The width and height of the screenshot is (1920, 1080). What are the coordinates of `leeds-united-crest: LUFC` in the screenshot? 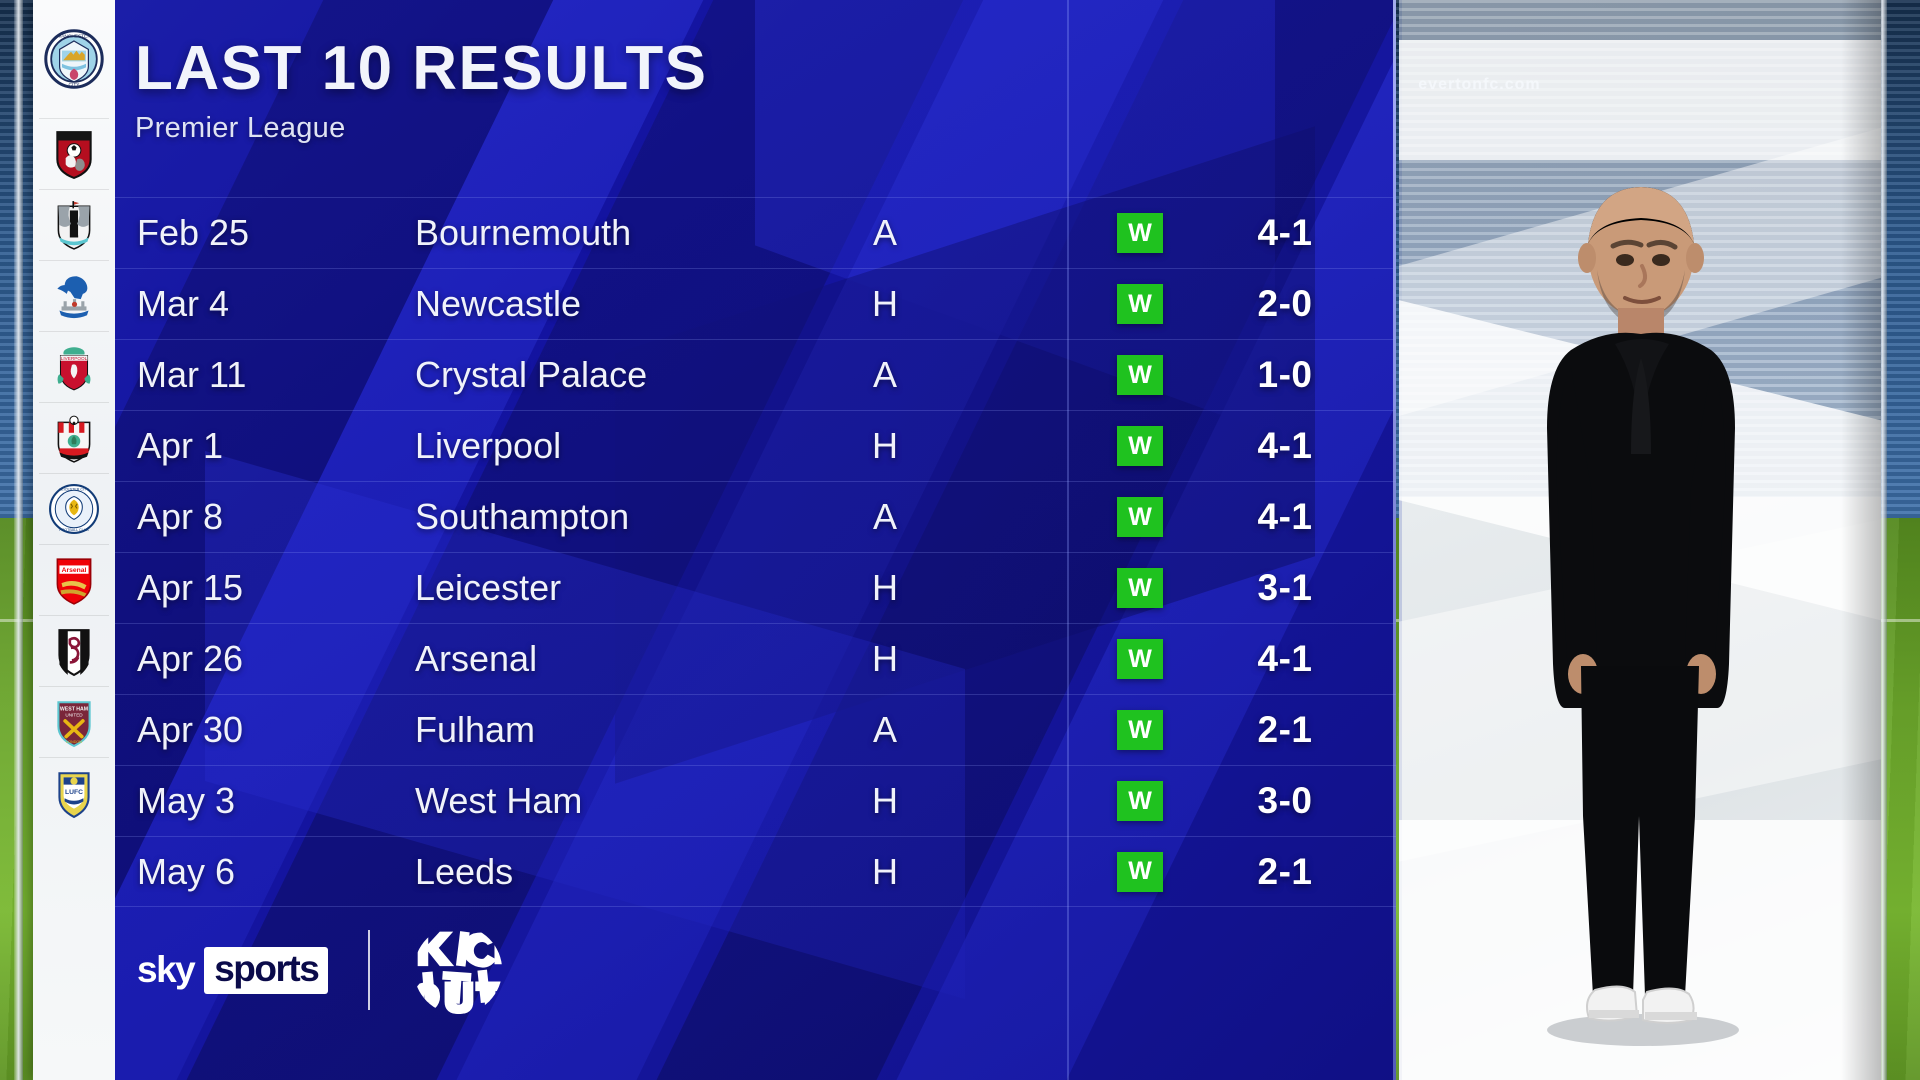 It's located at (74, 793).